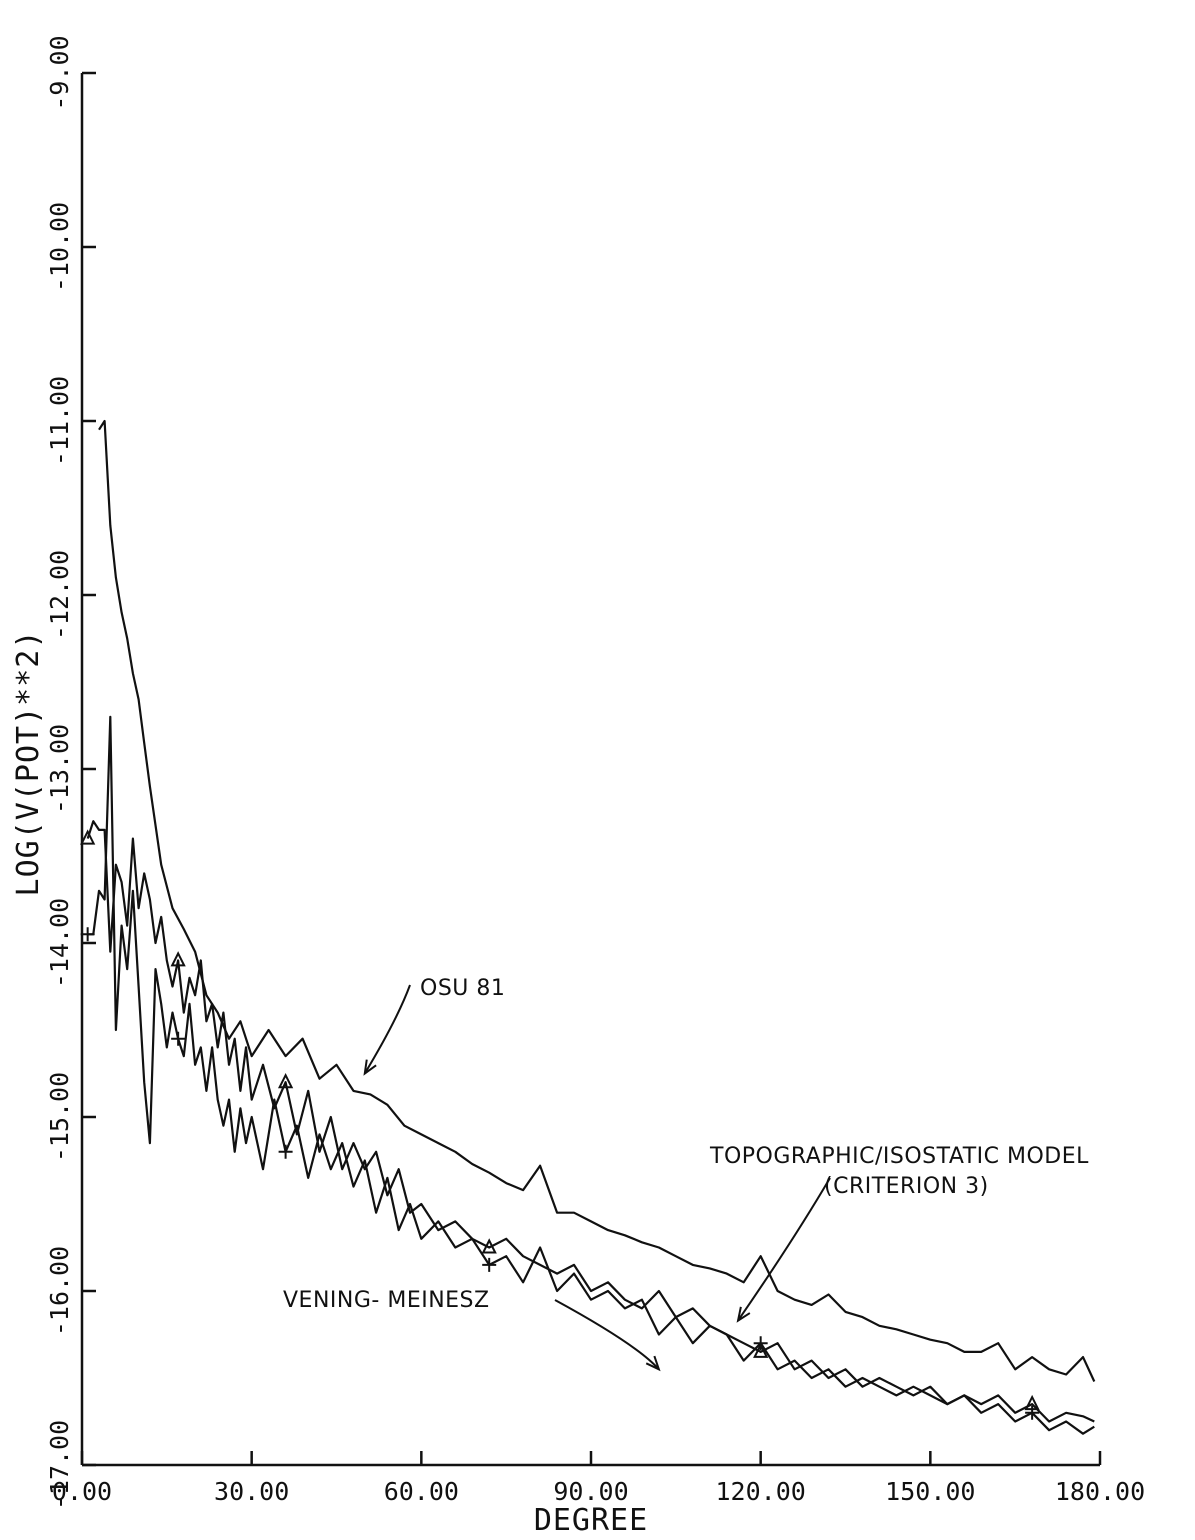 This screenshot has width=1195, height=1540. I want to click on y-tick-label: -15.00, so click(59, 1117).